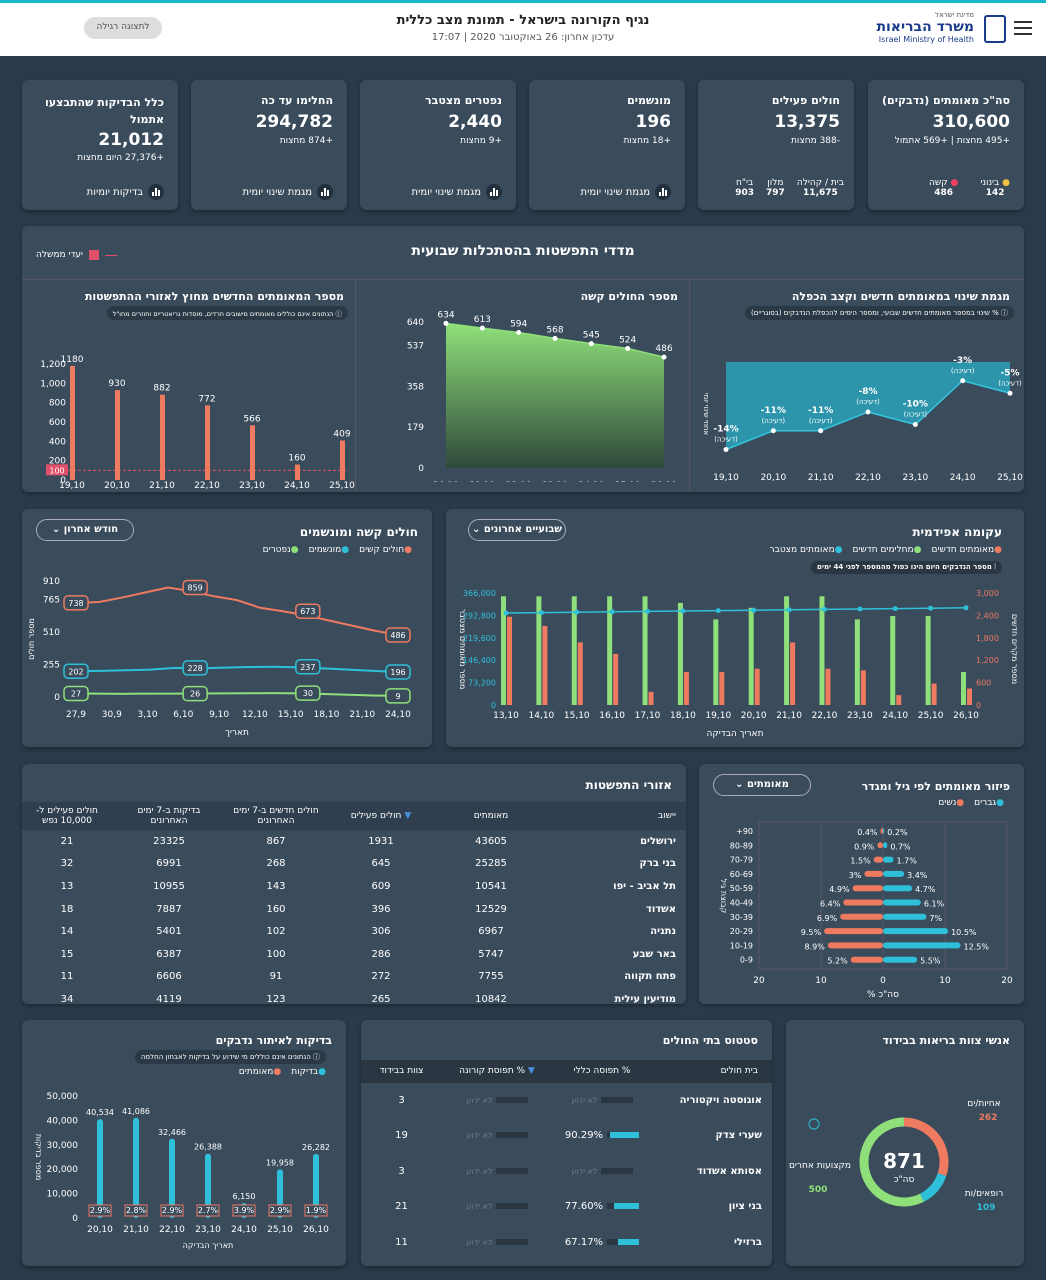 This screenshot has height=1280, width=1046. Describe the element at coordinates (354, 954) in the screenshot. I see `table-row: באר שבע 5747 286 100 6387 15` at that location.